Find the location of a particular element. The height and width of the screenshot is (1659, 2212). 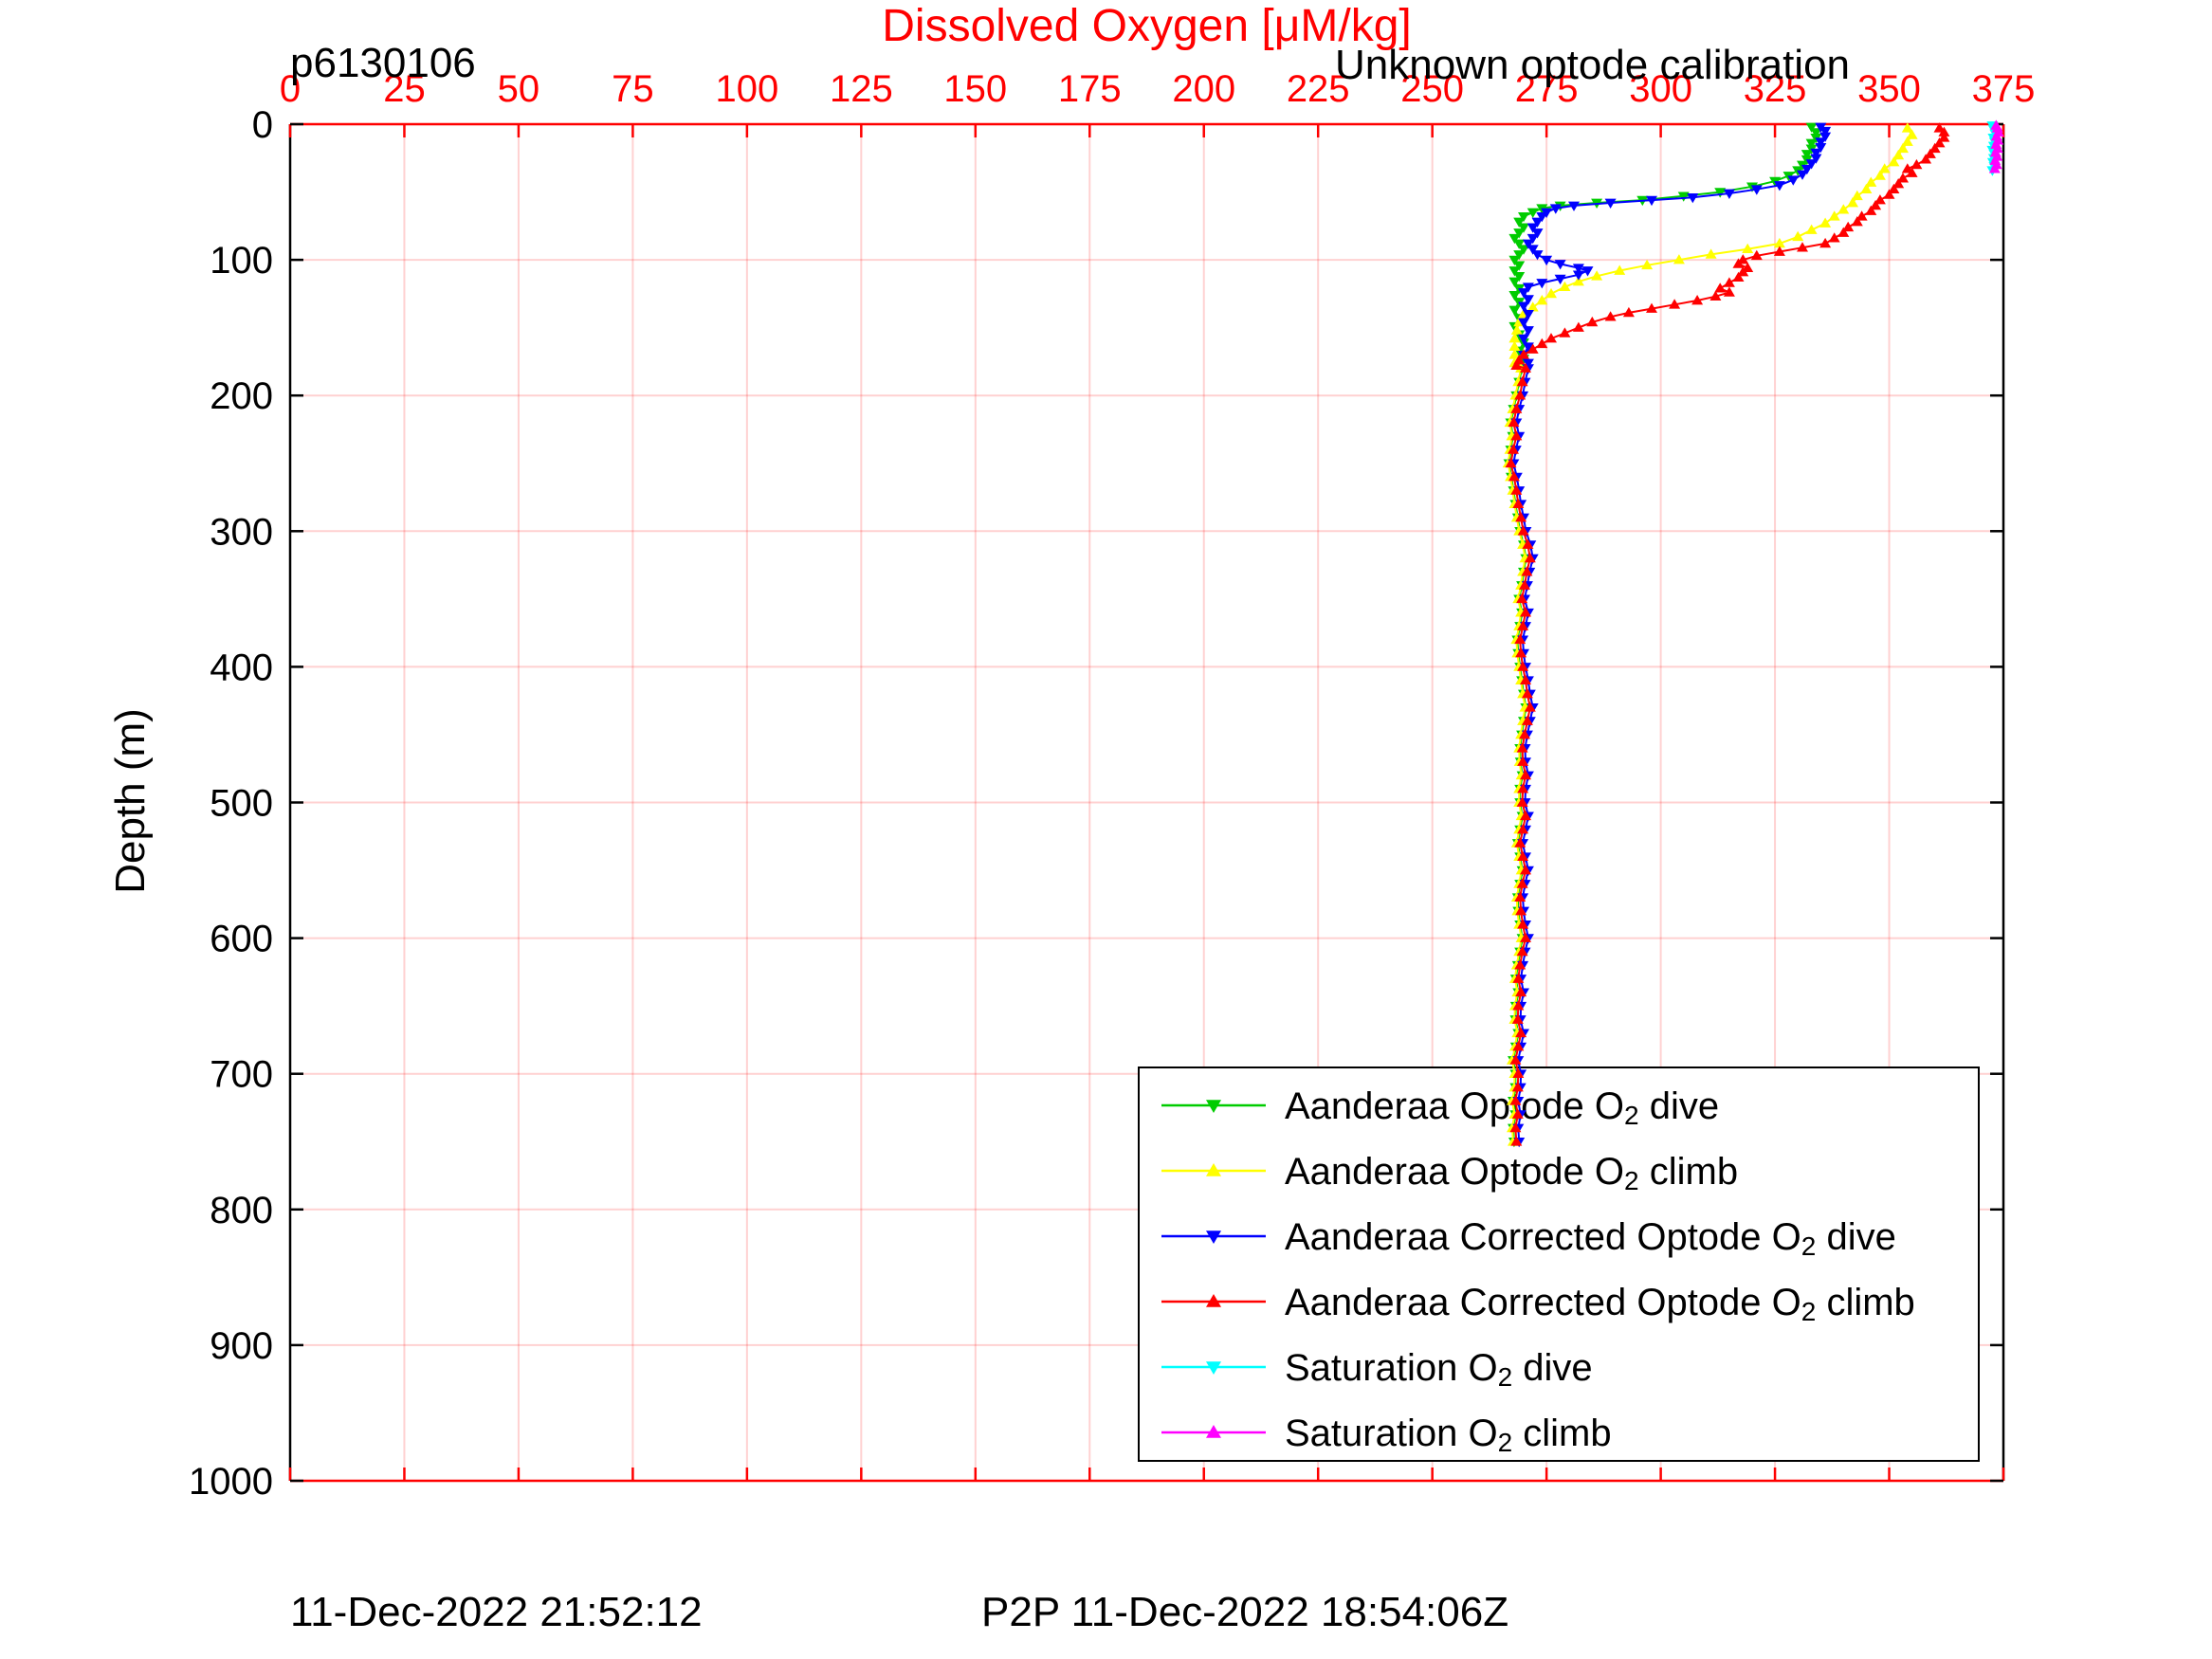

series-corrected-climb is located at coordinates (1727, 634).